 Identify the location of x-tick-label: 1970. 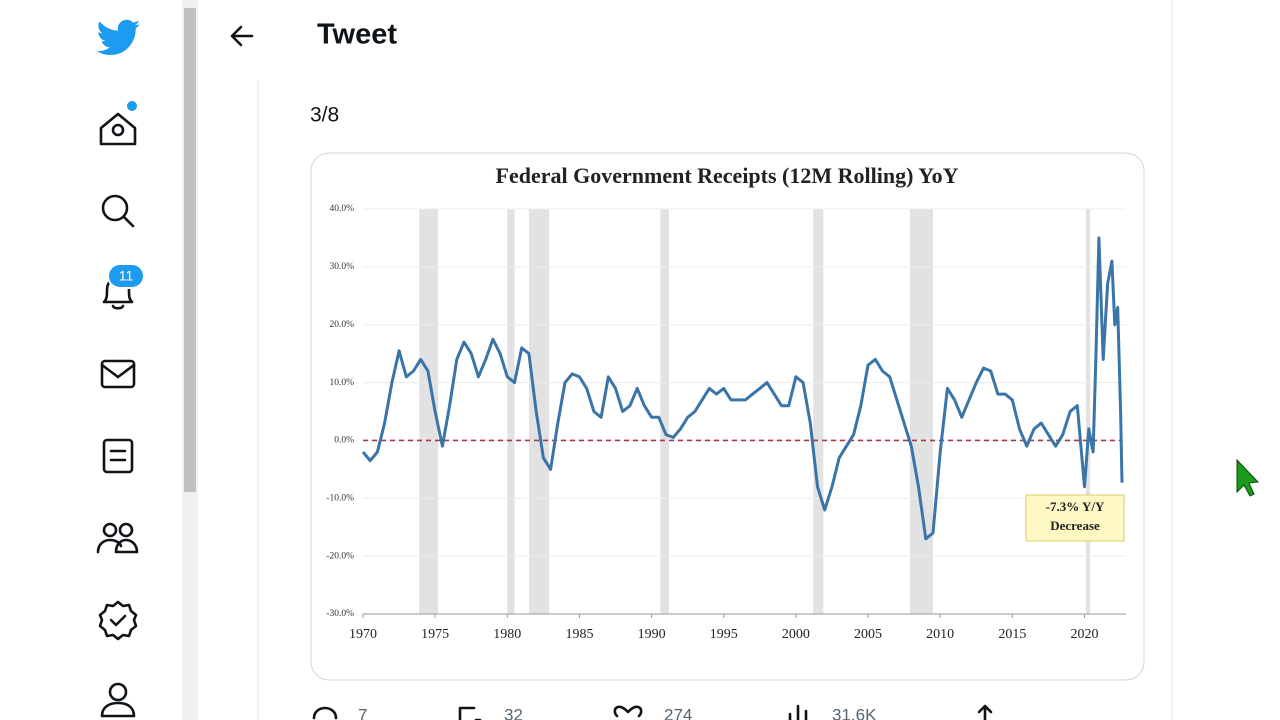
(363, 634).